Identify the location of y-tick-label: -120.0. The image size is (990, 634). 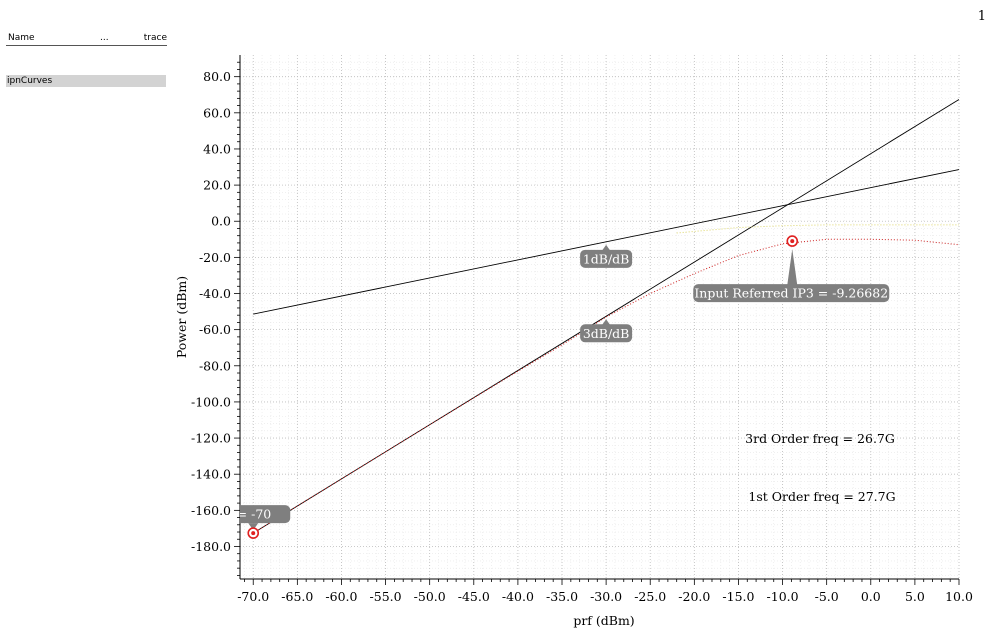
(211, 438).